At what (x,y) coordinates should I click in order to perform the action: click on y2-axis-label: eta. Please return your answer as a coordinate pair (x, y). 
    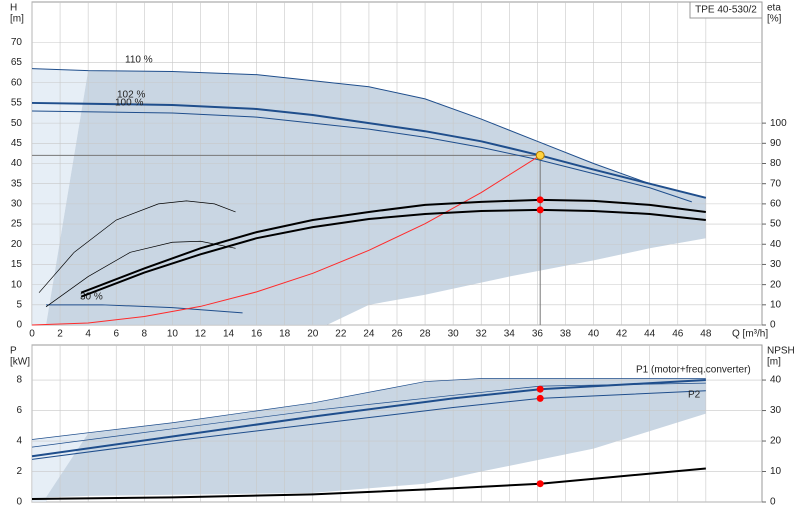
    Looking at the image, I should click on (774, 8).